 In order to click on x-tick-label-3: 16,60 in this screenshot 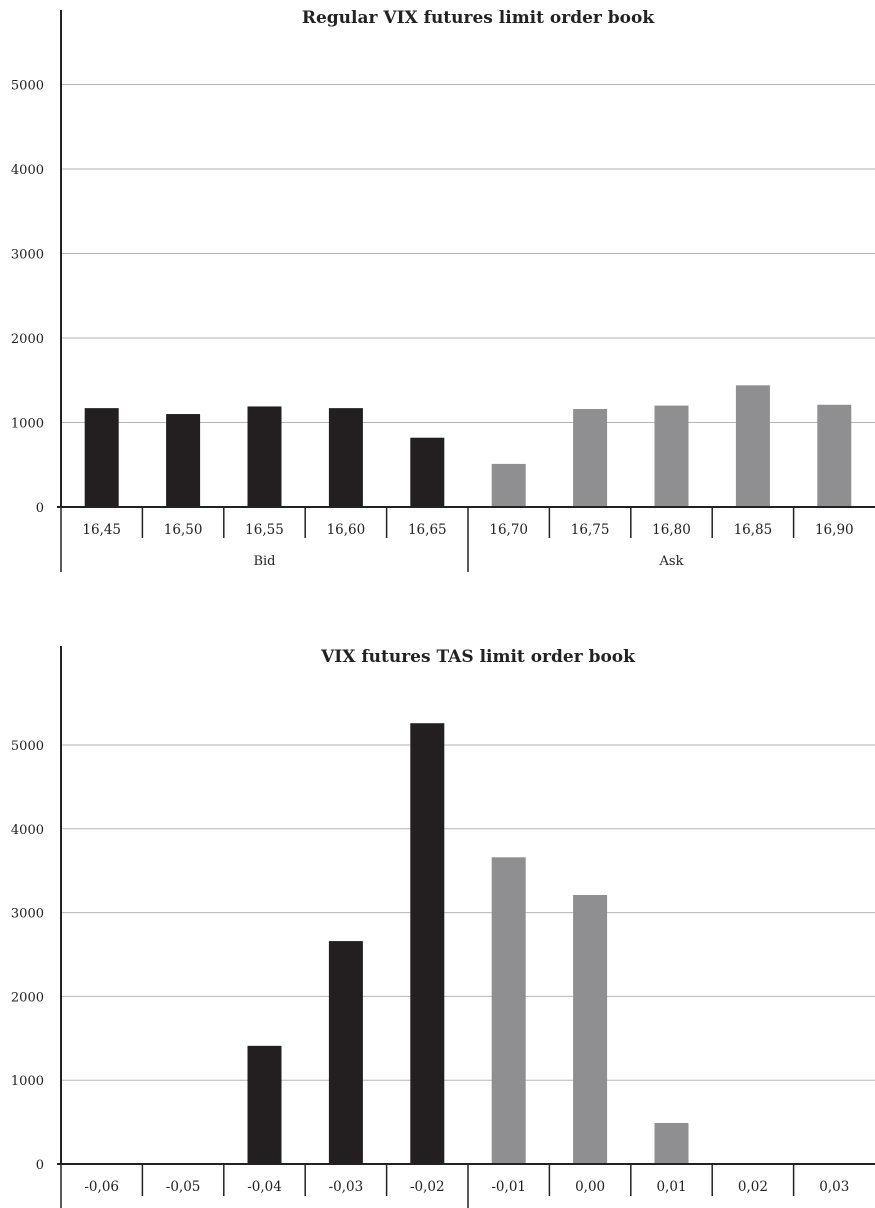, I will do `click(346, 530)`.